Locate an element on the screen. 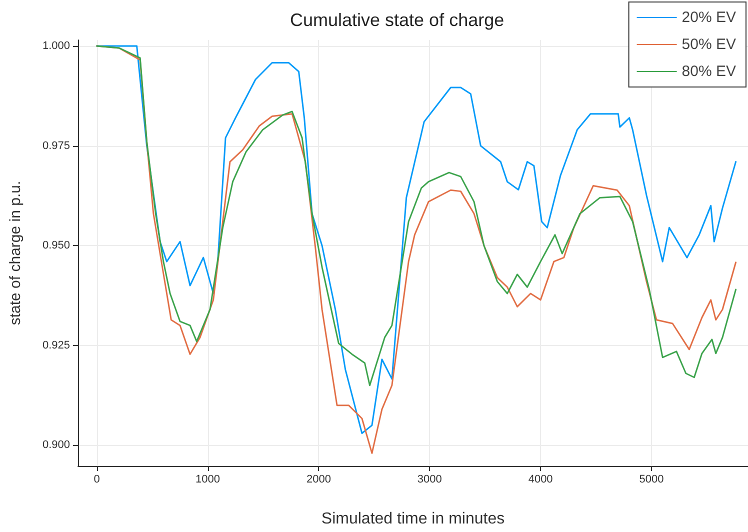 Image resolution: width=748 pixels, height=532 pixels. x-tick-label: 0 is located at coordinates (97, 480).